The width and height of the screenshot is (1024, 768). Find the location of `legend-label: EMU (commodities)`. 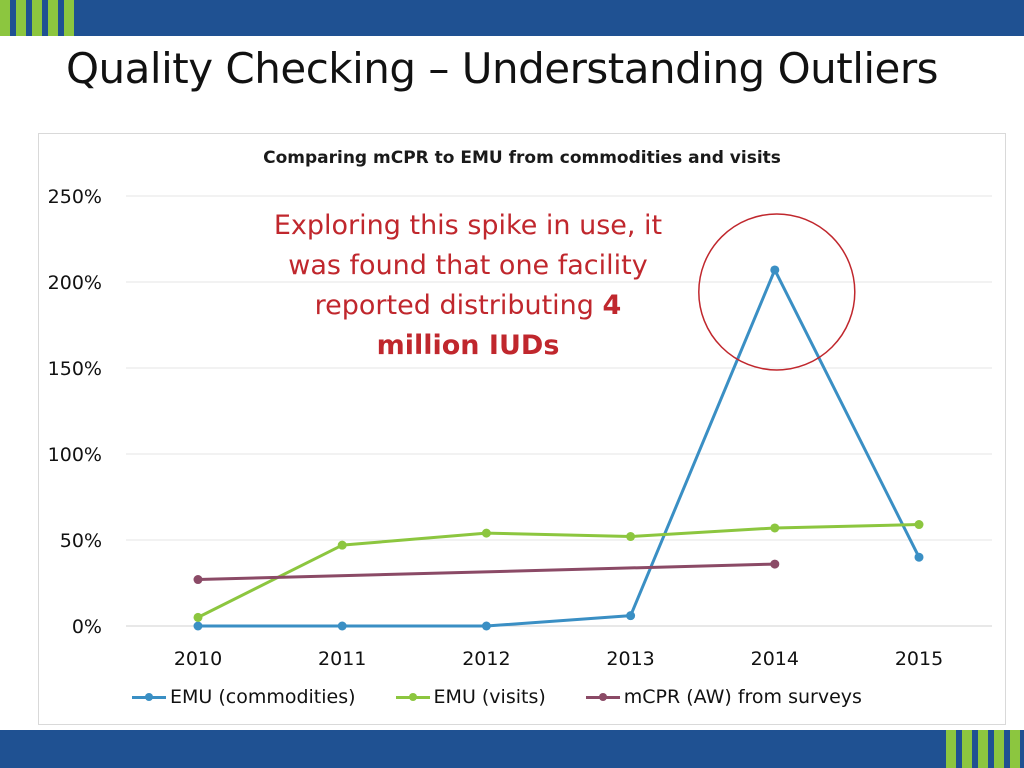

legend-label: EMU (commodities) is located at coordinates (263, 697).